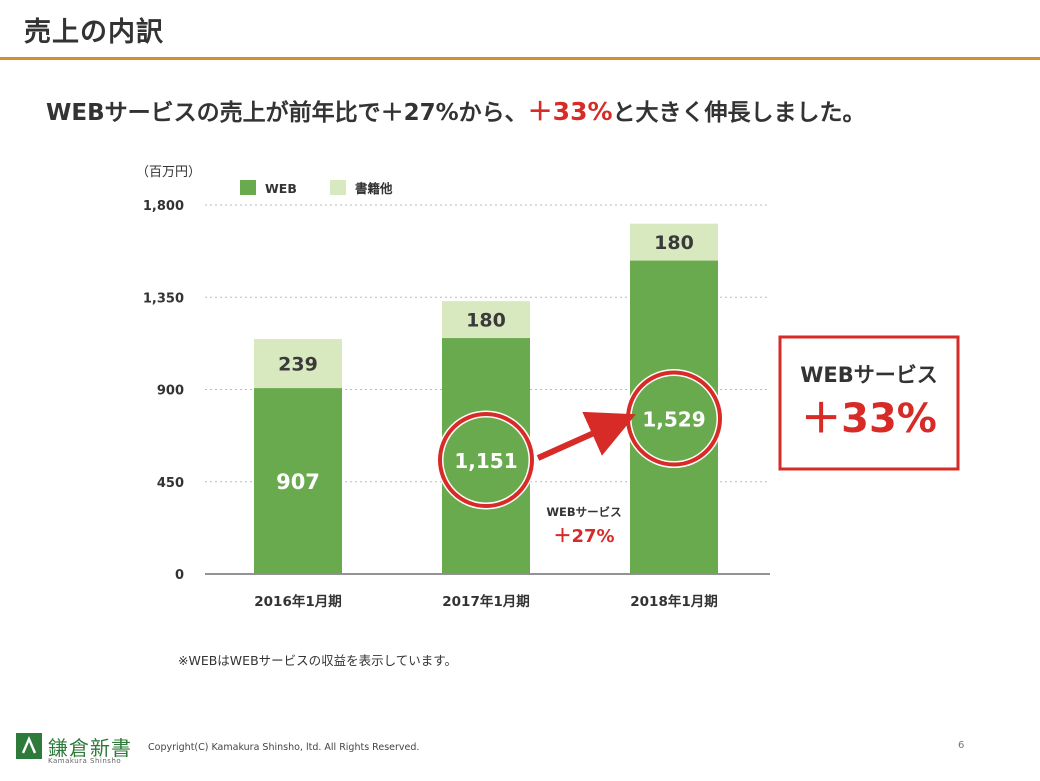  Describe the element at coordinates (297, 601) in the screenshot. I see `x-tick-label: 2016年1月期` at that location.